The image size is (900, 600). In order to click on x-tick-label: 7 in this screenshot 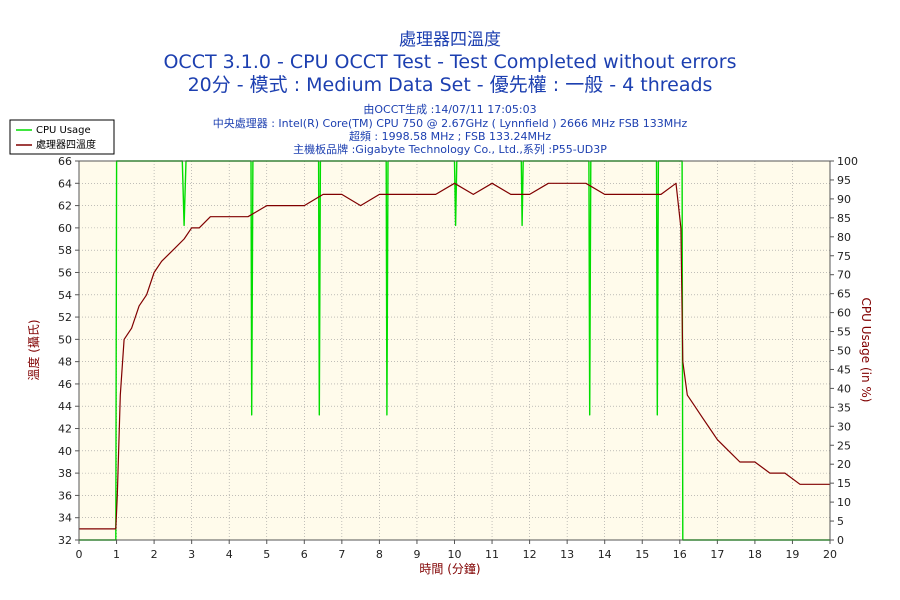, I will do `click(341, 554)`.